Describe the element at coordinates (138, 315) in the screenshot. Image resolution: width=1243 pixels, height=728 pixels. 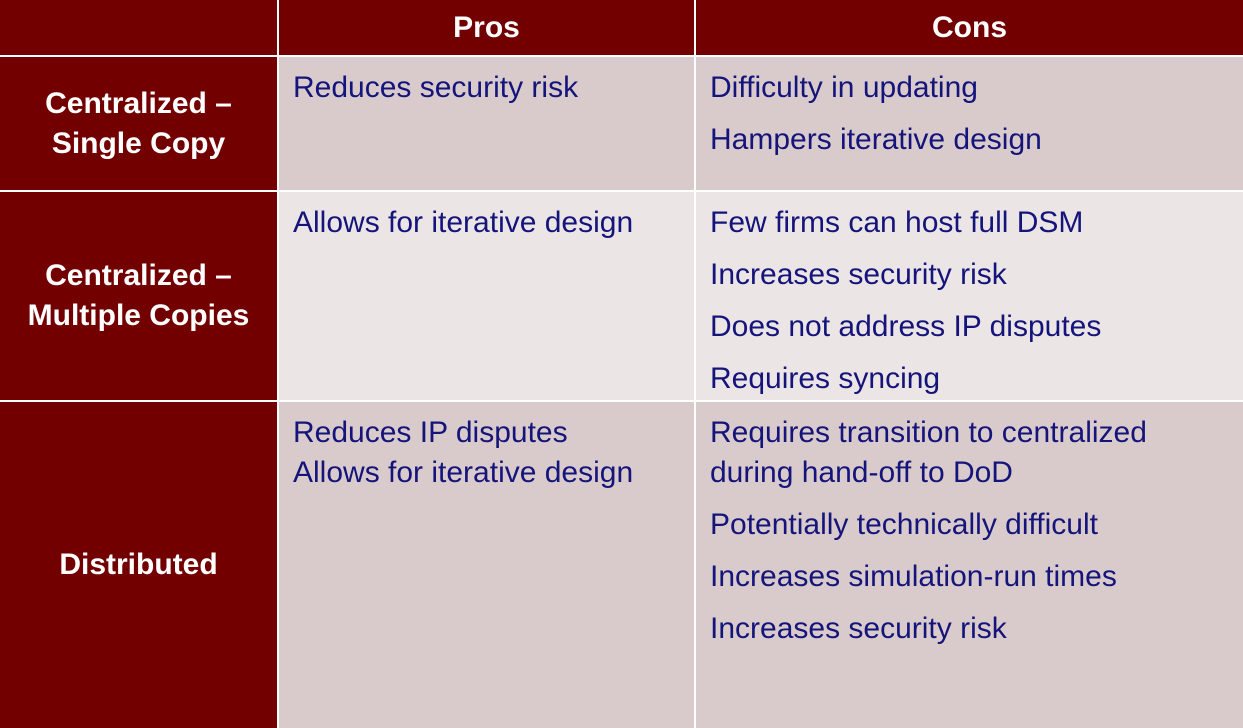
I see `row-label-line: Multiple Copies` at that location.